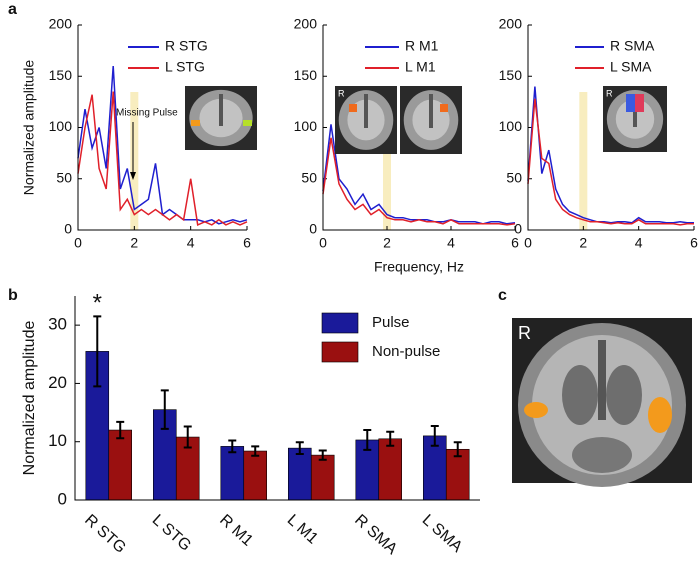  I want to click on x-tick-label: L M1, so click(302, 529).